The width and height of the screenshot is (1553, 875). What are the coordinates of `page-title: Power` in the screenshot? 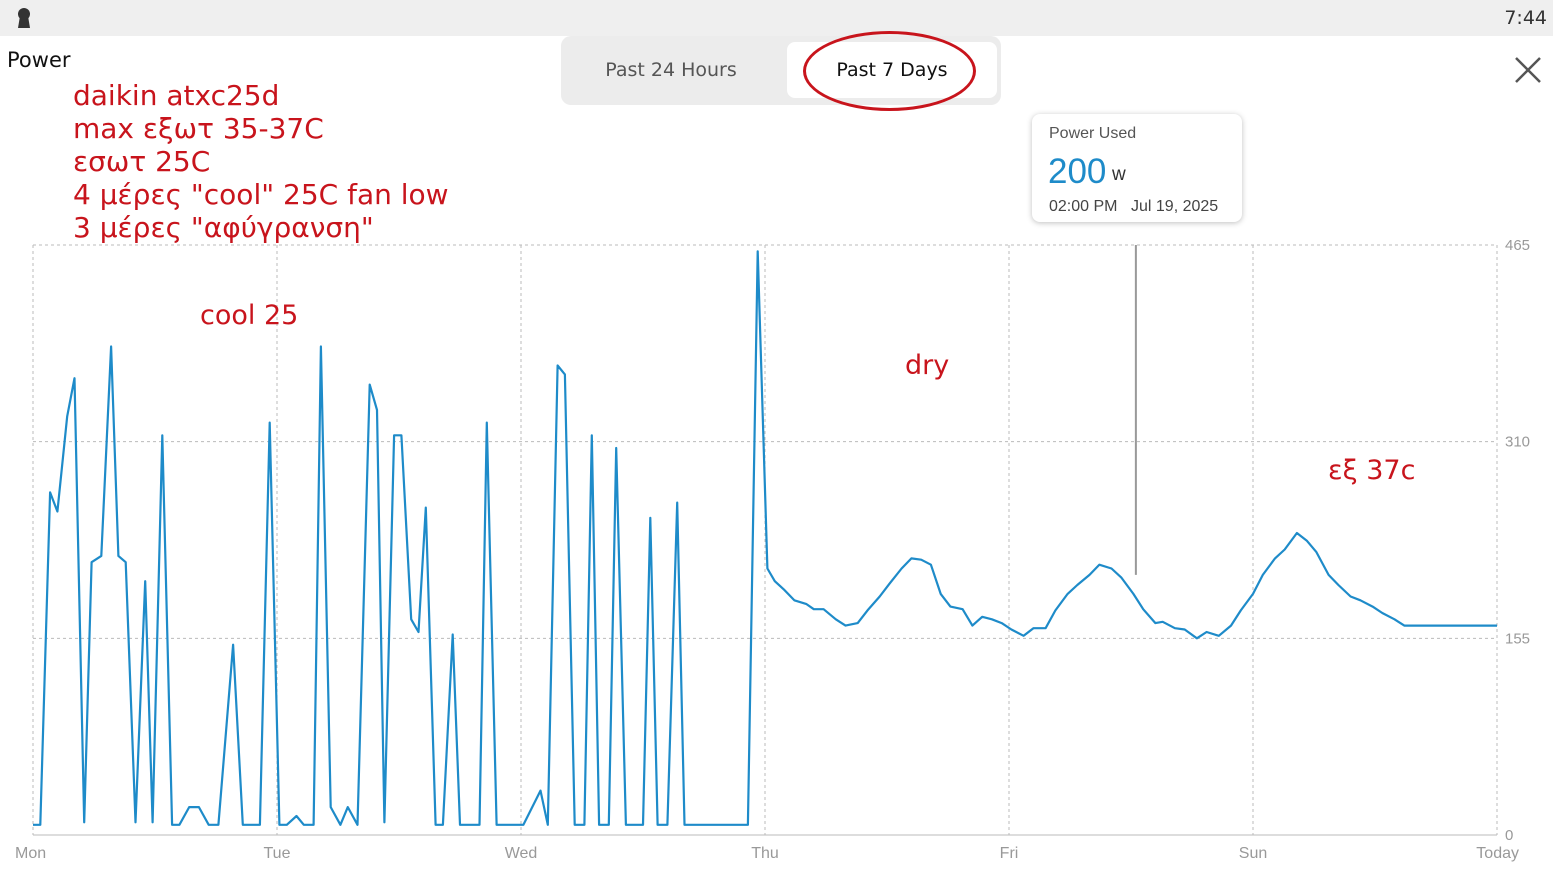 It's located at (39, 60).